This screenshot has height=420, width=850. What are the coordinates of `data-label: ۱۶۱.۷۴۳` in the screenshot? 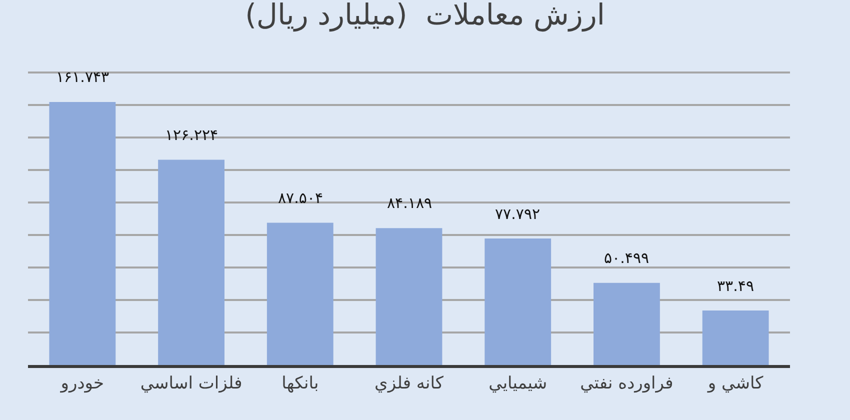 It's located at (83, 77).